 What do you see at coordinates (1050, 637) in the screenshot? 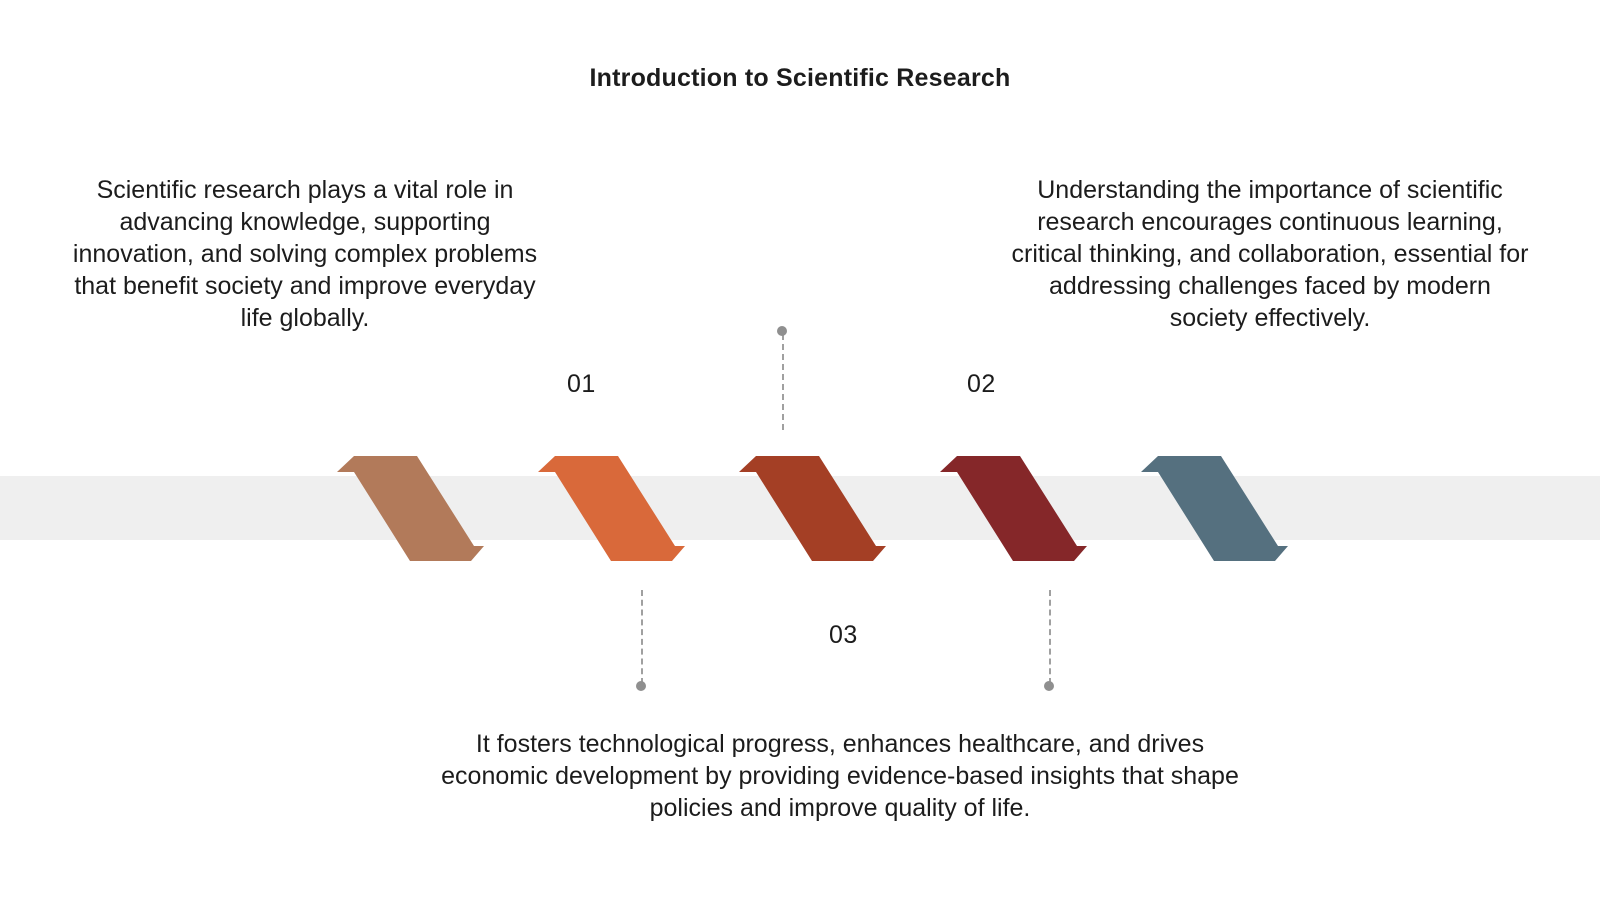
I see `connector-bottom-right` at bounding box center [1050, 637].